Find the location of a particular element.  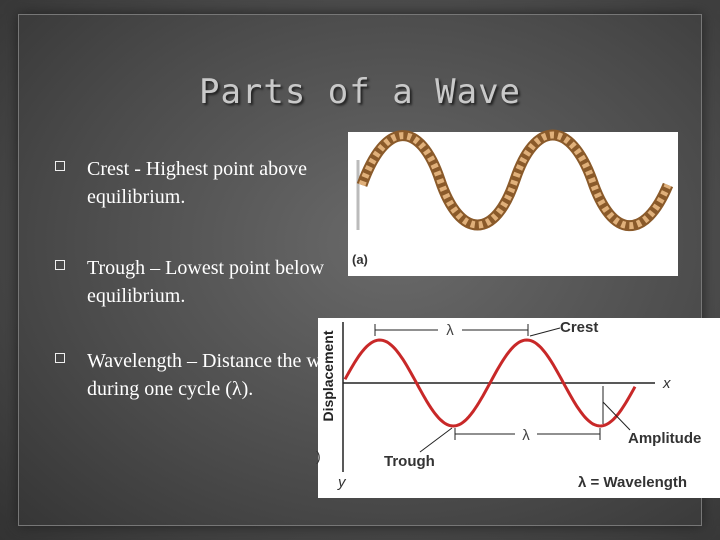

y-label: y is located at coordinates (342, 482).